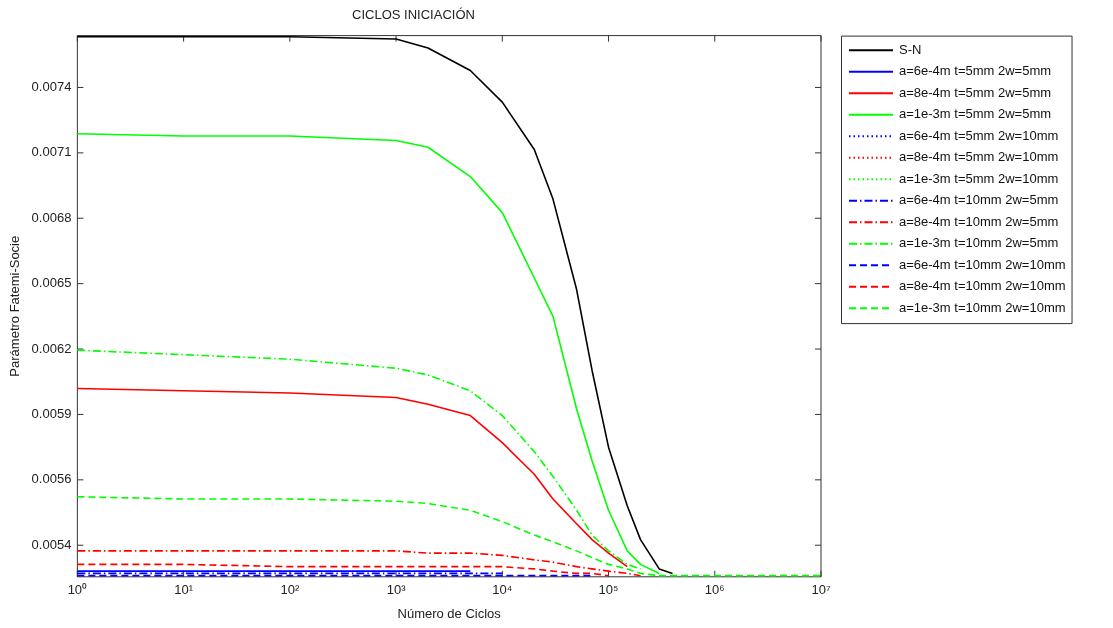  I want to click on legend-label: a=1e-3m t=10mm 2w=5mm, so click(979, 243).